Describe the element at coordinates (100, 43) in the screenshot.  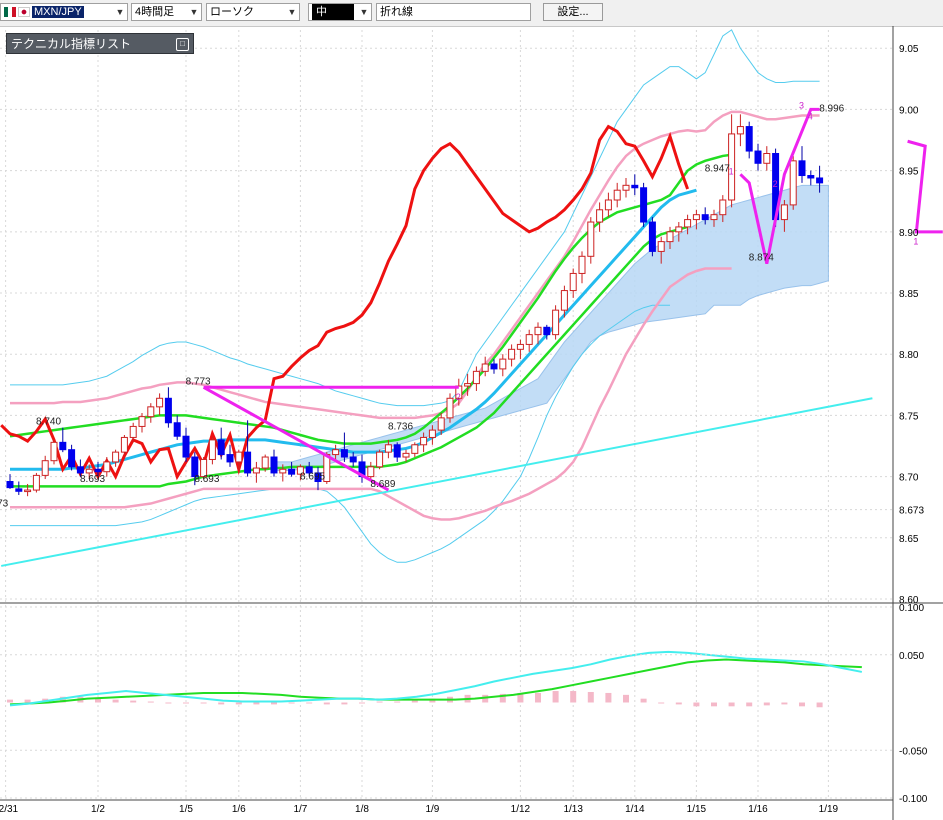
I see `indicator-list-panel: テクニカル指標リスト □` at that location.